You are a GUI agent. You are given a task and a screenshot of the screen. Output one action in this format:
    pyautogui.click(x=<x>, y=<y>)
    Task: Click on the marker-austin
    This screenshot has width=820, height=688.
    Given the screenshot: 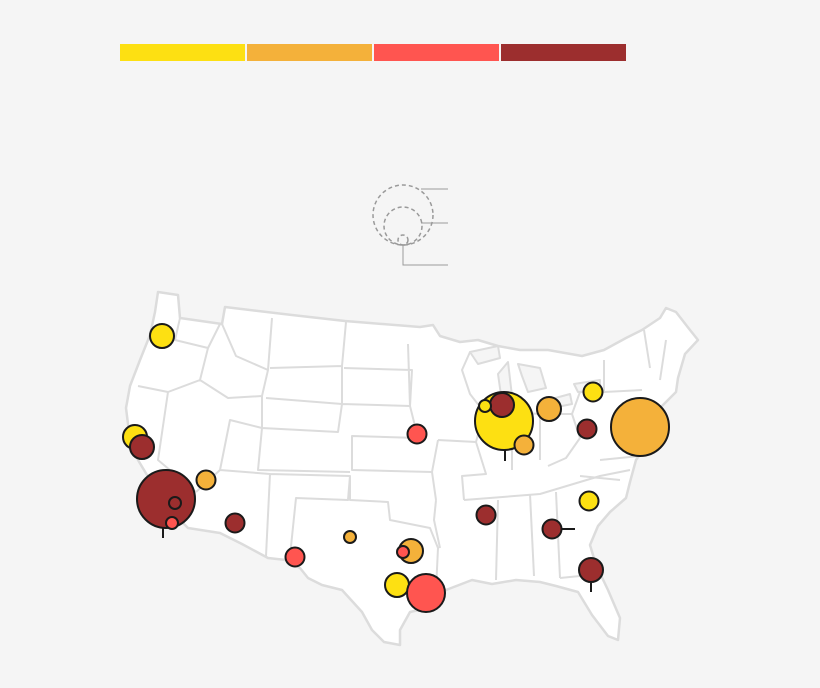 What is the action you would take?
    pyautogui.click(x=397, y=585)
    